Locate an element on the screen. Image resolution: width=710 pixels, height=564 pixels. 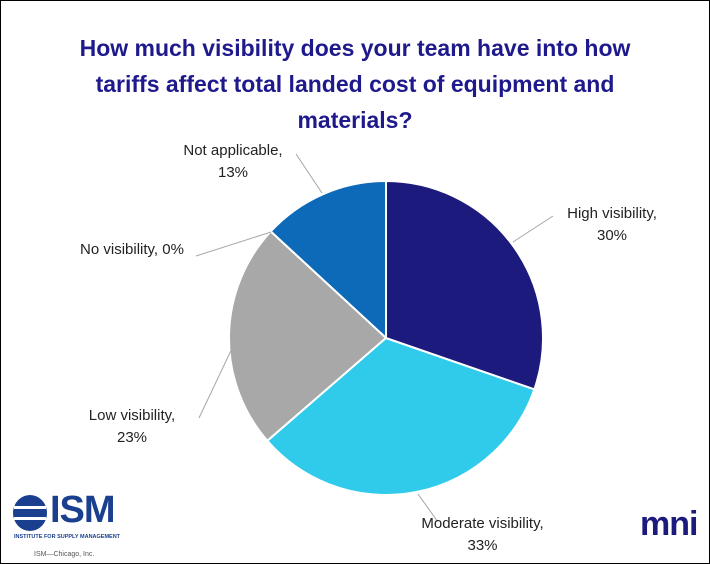
data-label: High visibility, 30% is located at coordinates (612, 225).